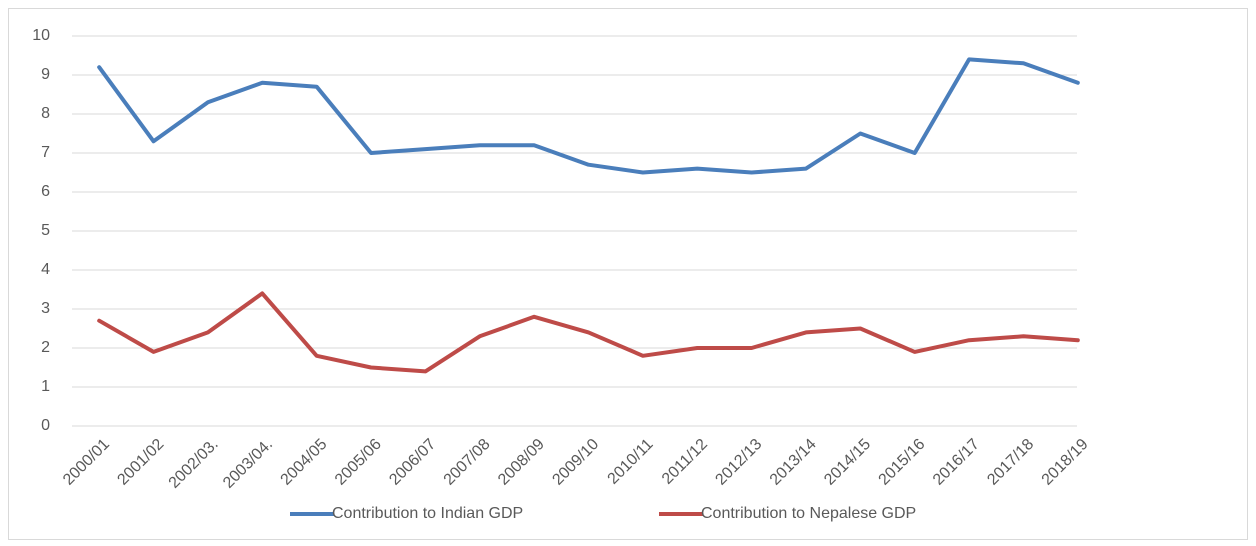 The width and height of the screenshot is (1256, 546). What do you see at coordinates (45, 191) in the screenshot?
I see `y-tick-label: 6` at bounding box center [45, 191].